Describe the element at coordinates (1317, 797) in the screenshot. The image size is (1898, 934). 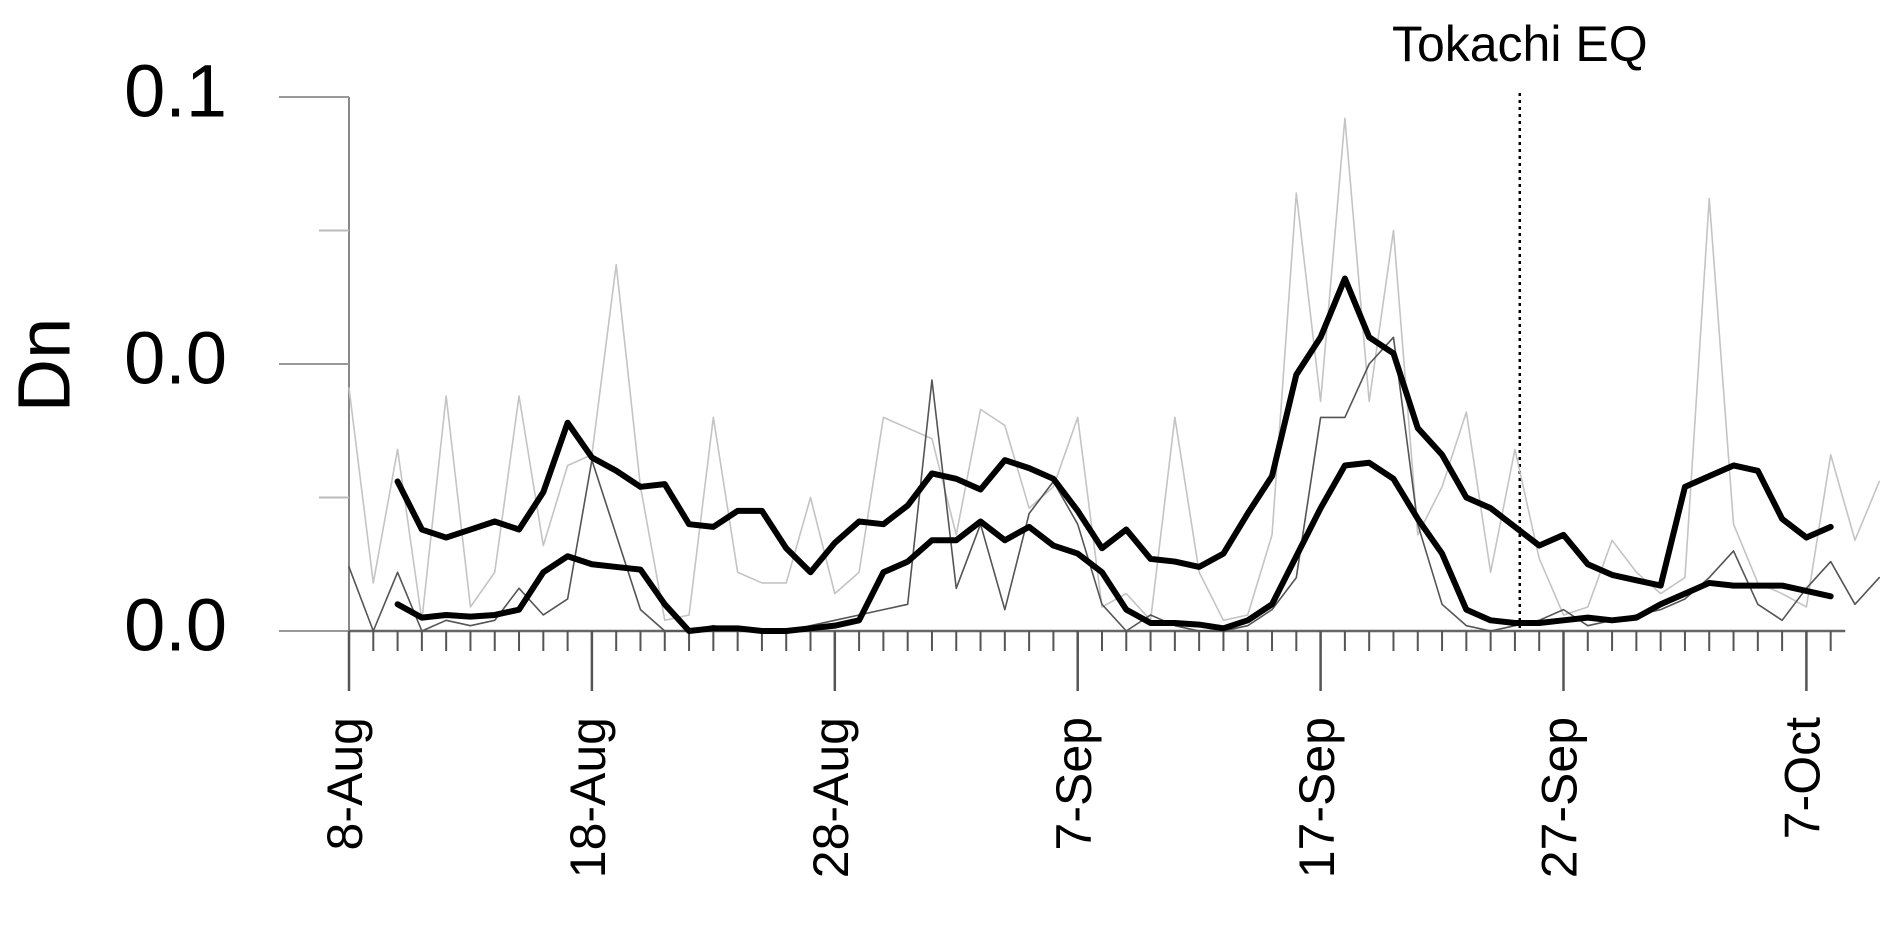
I see `x-tick-label: 17-Sep` at that location.